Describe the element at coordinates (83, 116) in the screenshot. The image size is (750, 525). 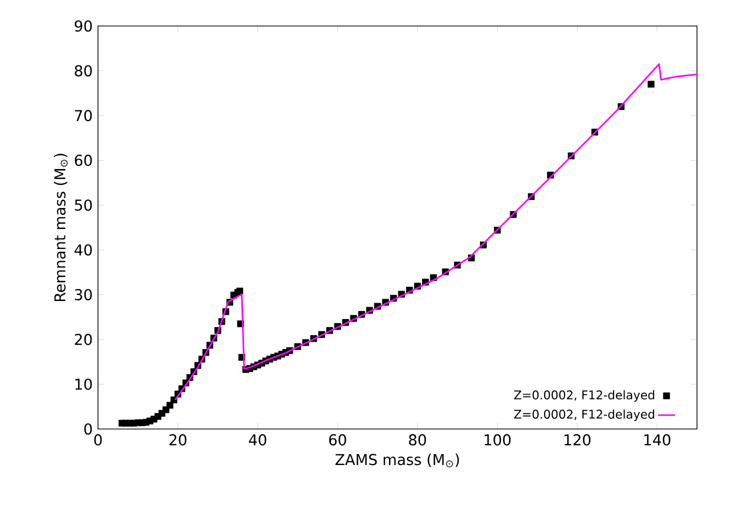
I see `y-tick-label: 70` at that location.